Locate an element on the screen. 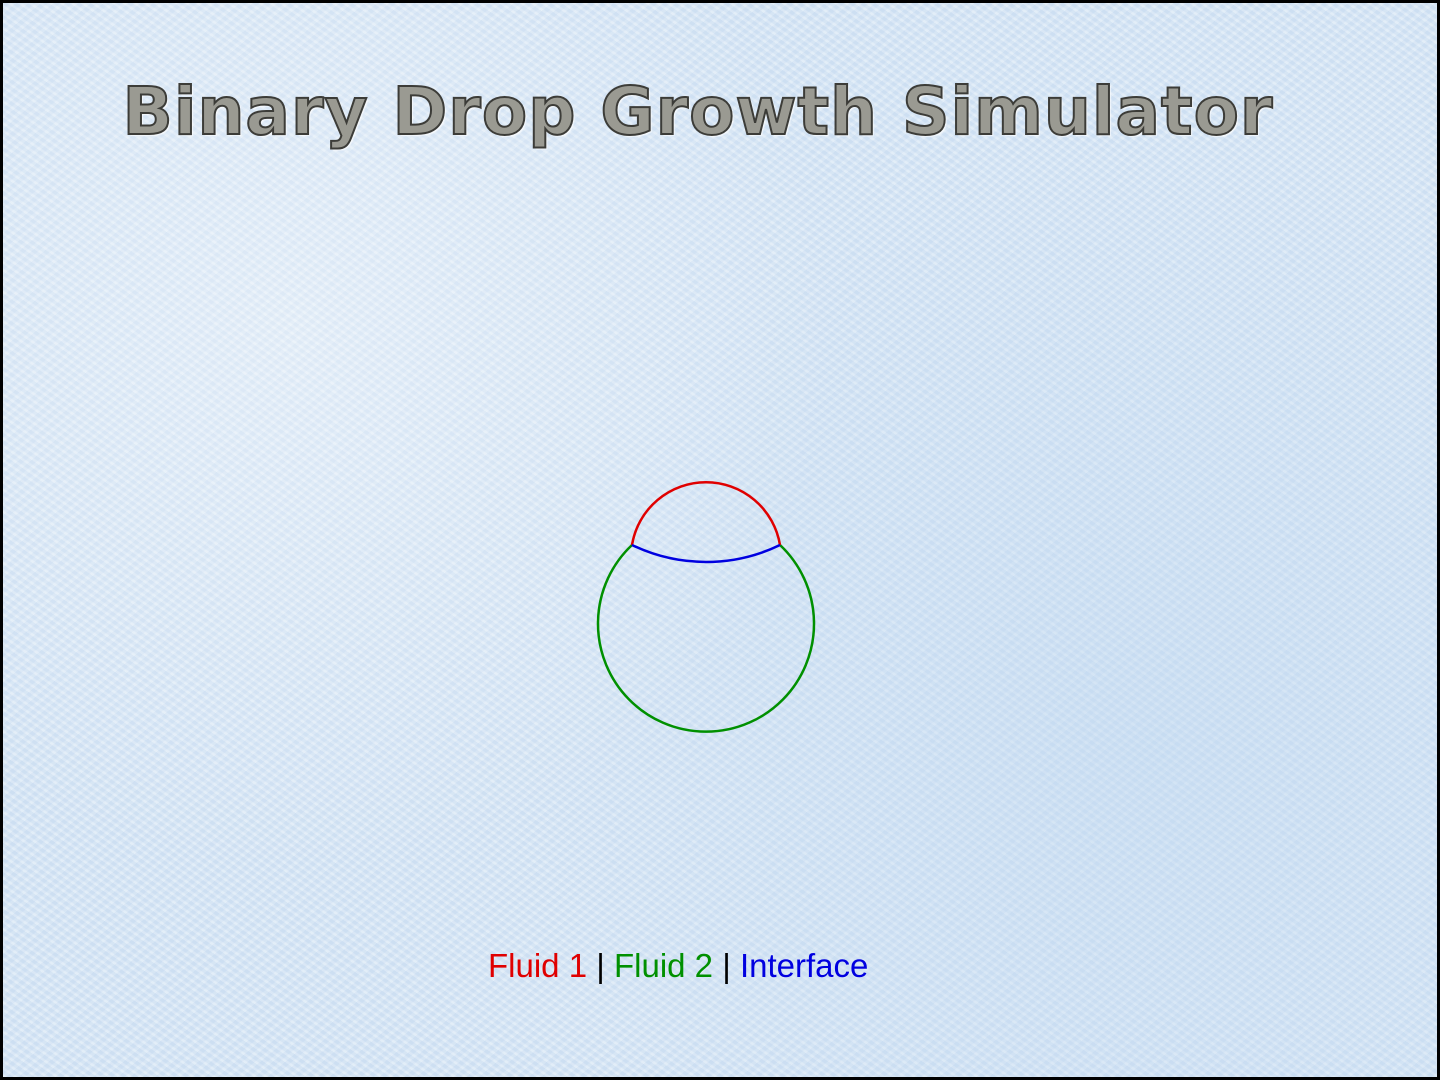 This screenshot has height=1080, width=1440. fluid2-arc is located at coordinates (706, 638).